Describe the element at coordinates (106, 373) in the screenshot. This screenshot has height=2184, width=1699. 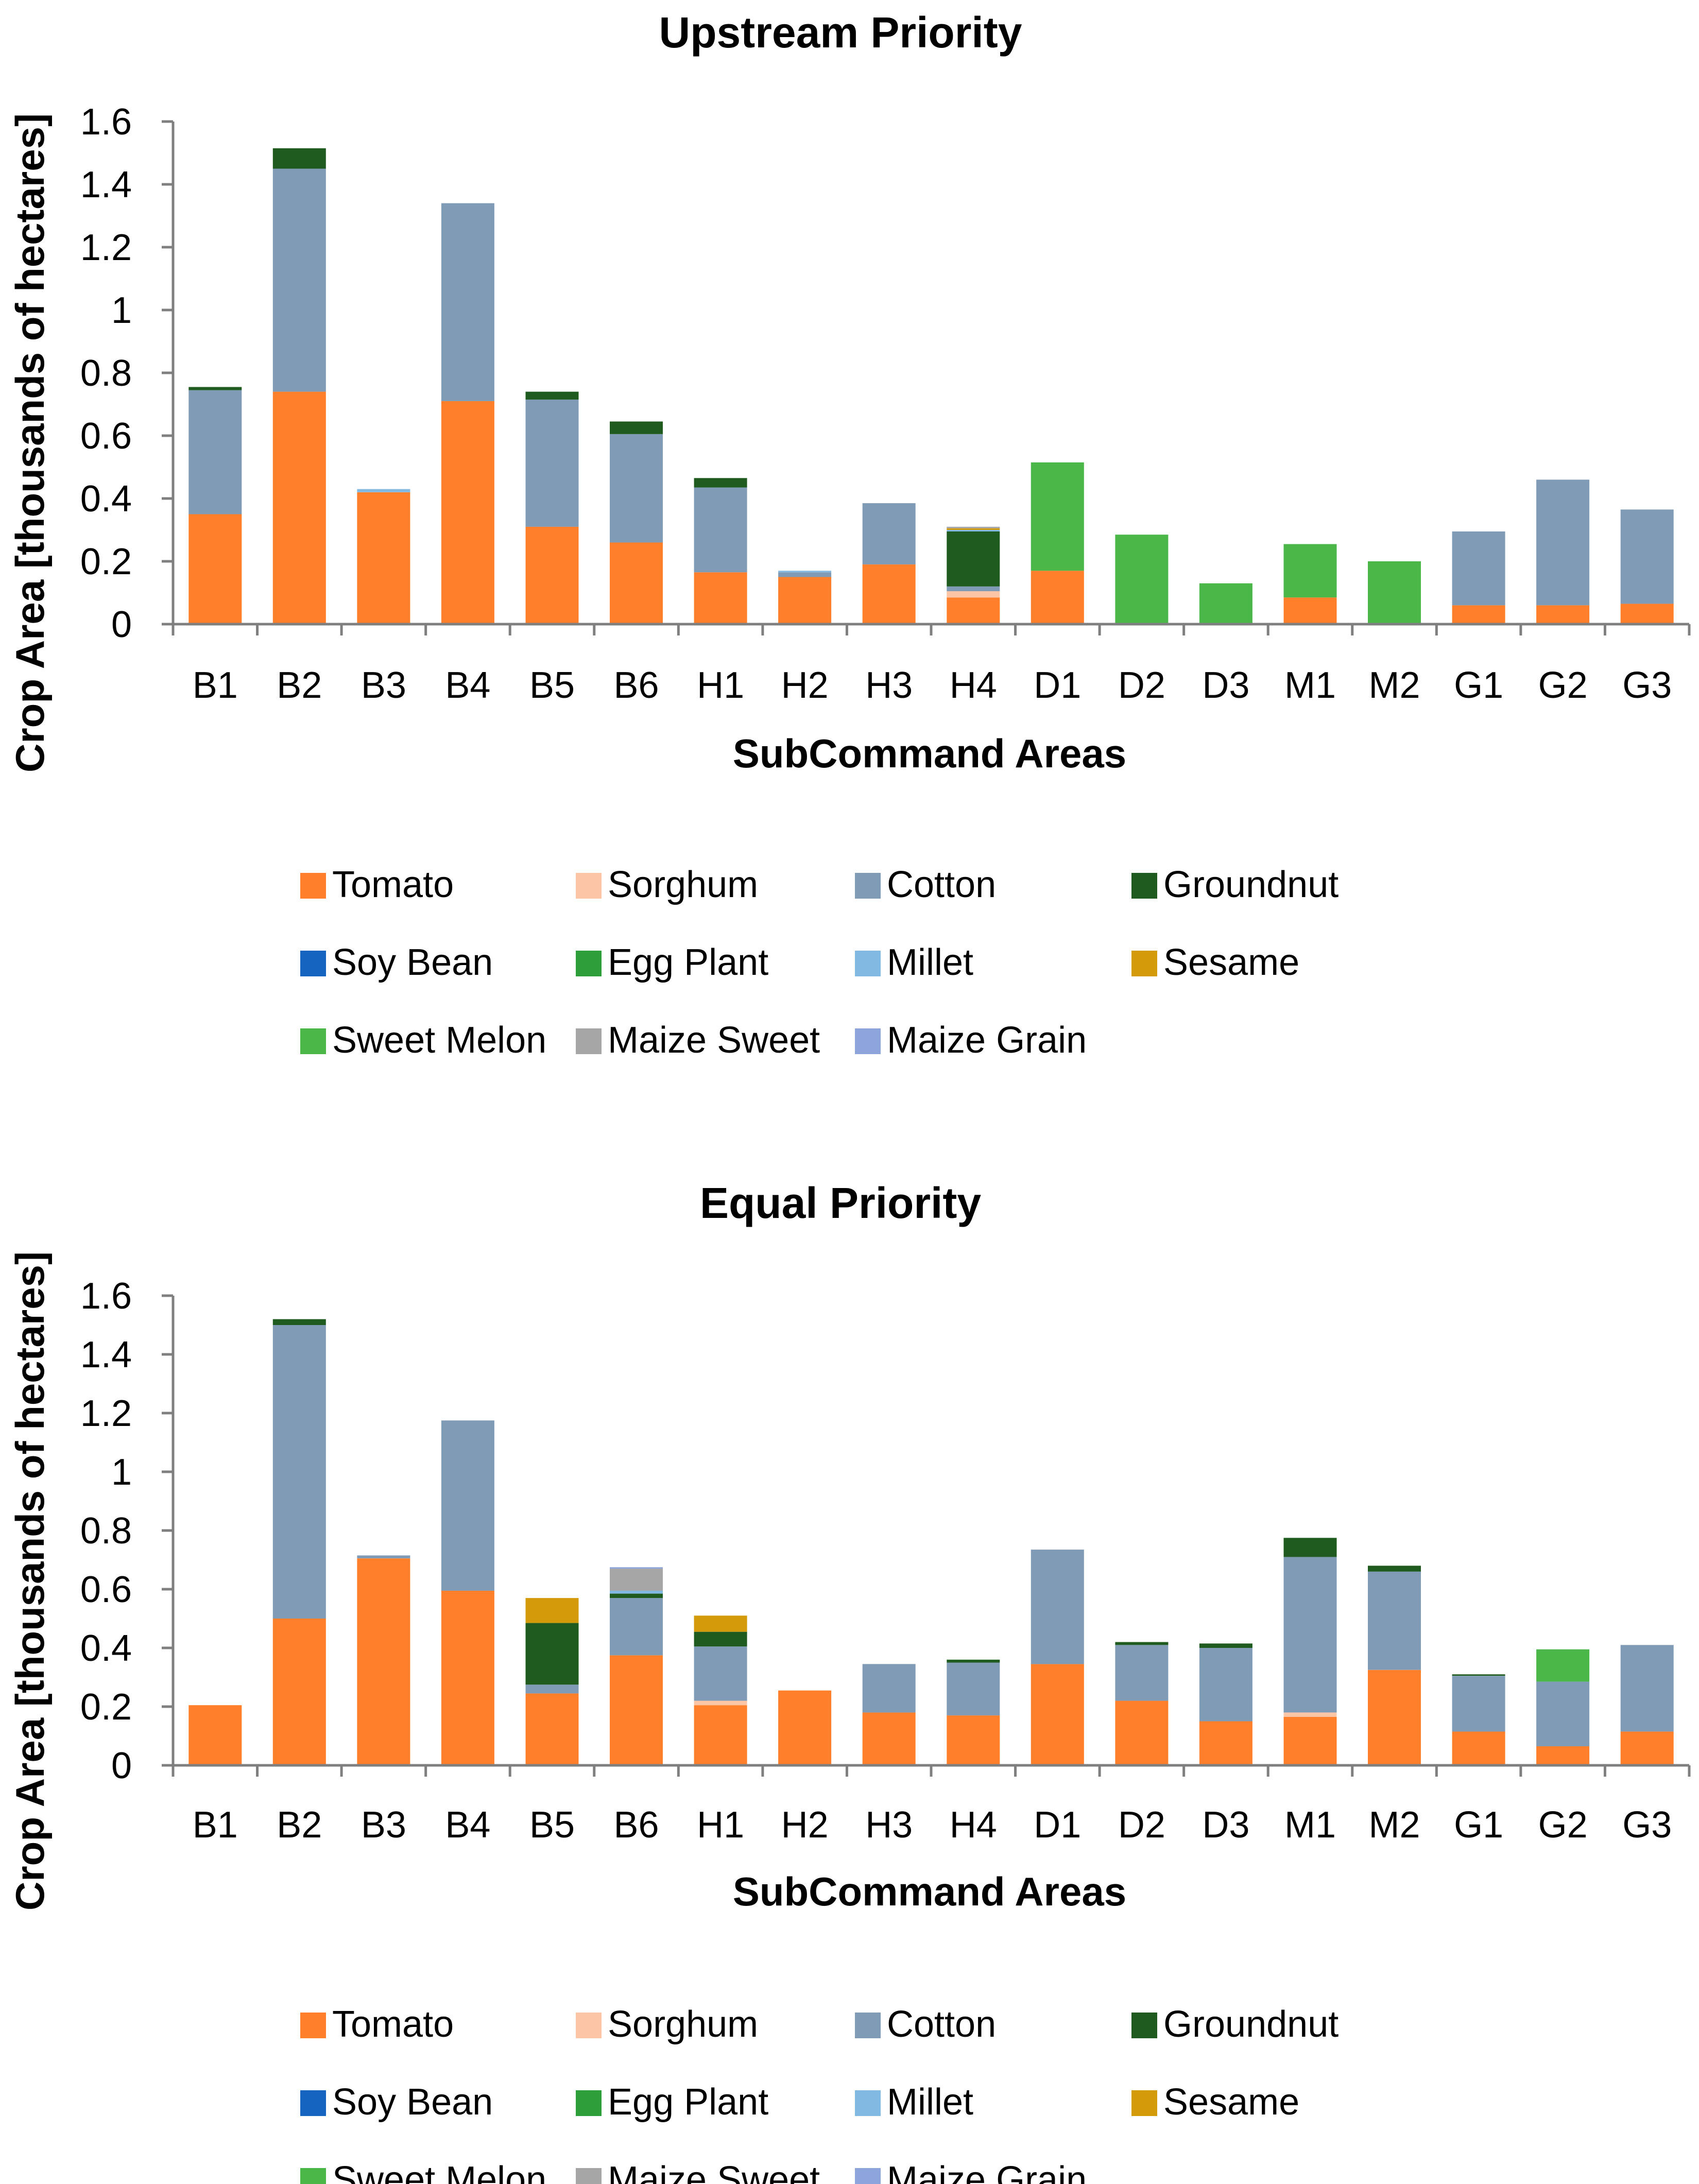
I see `y-tick-label: 0.8` at that location.